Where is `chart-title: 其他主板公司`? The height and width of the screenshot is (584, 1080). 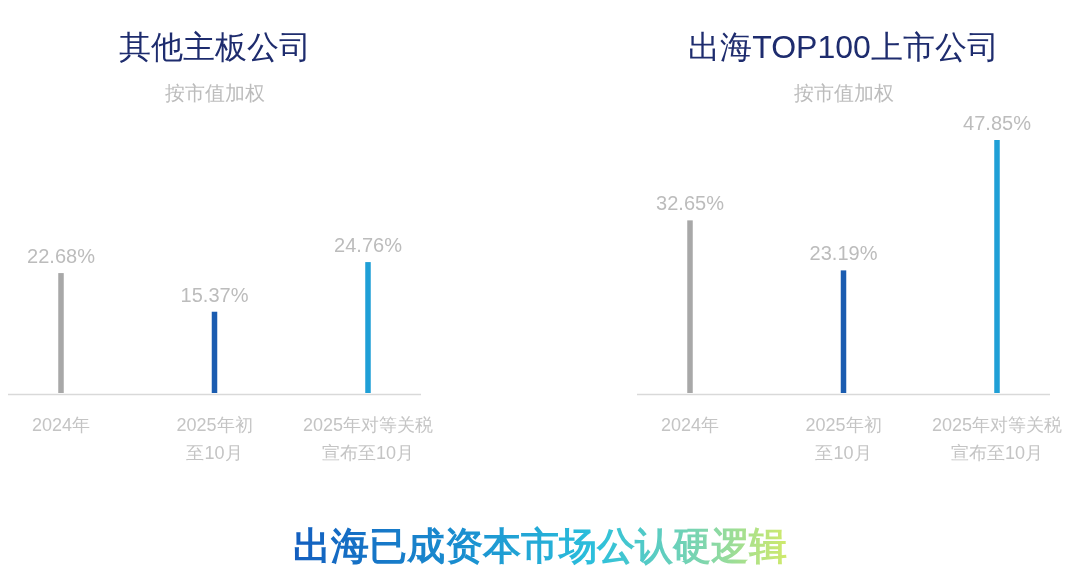 chart-title: 其他主板公司 is located at coordinates (214, 47).